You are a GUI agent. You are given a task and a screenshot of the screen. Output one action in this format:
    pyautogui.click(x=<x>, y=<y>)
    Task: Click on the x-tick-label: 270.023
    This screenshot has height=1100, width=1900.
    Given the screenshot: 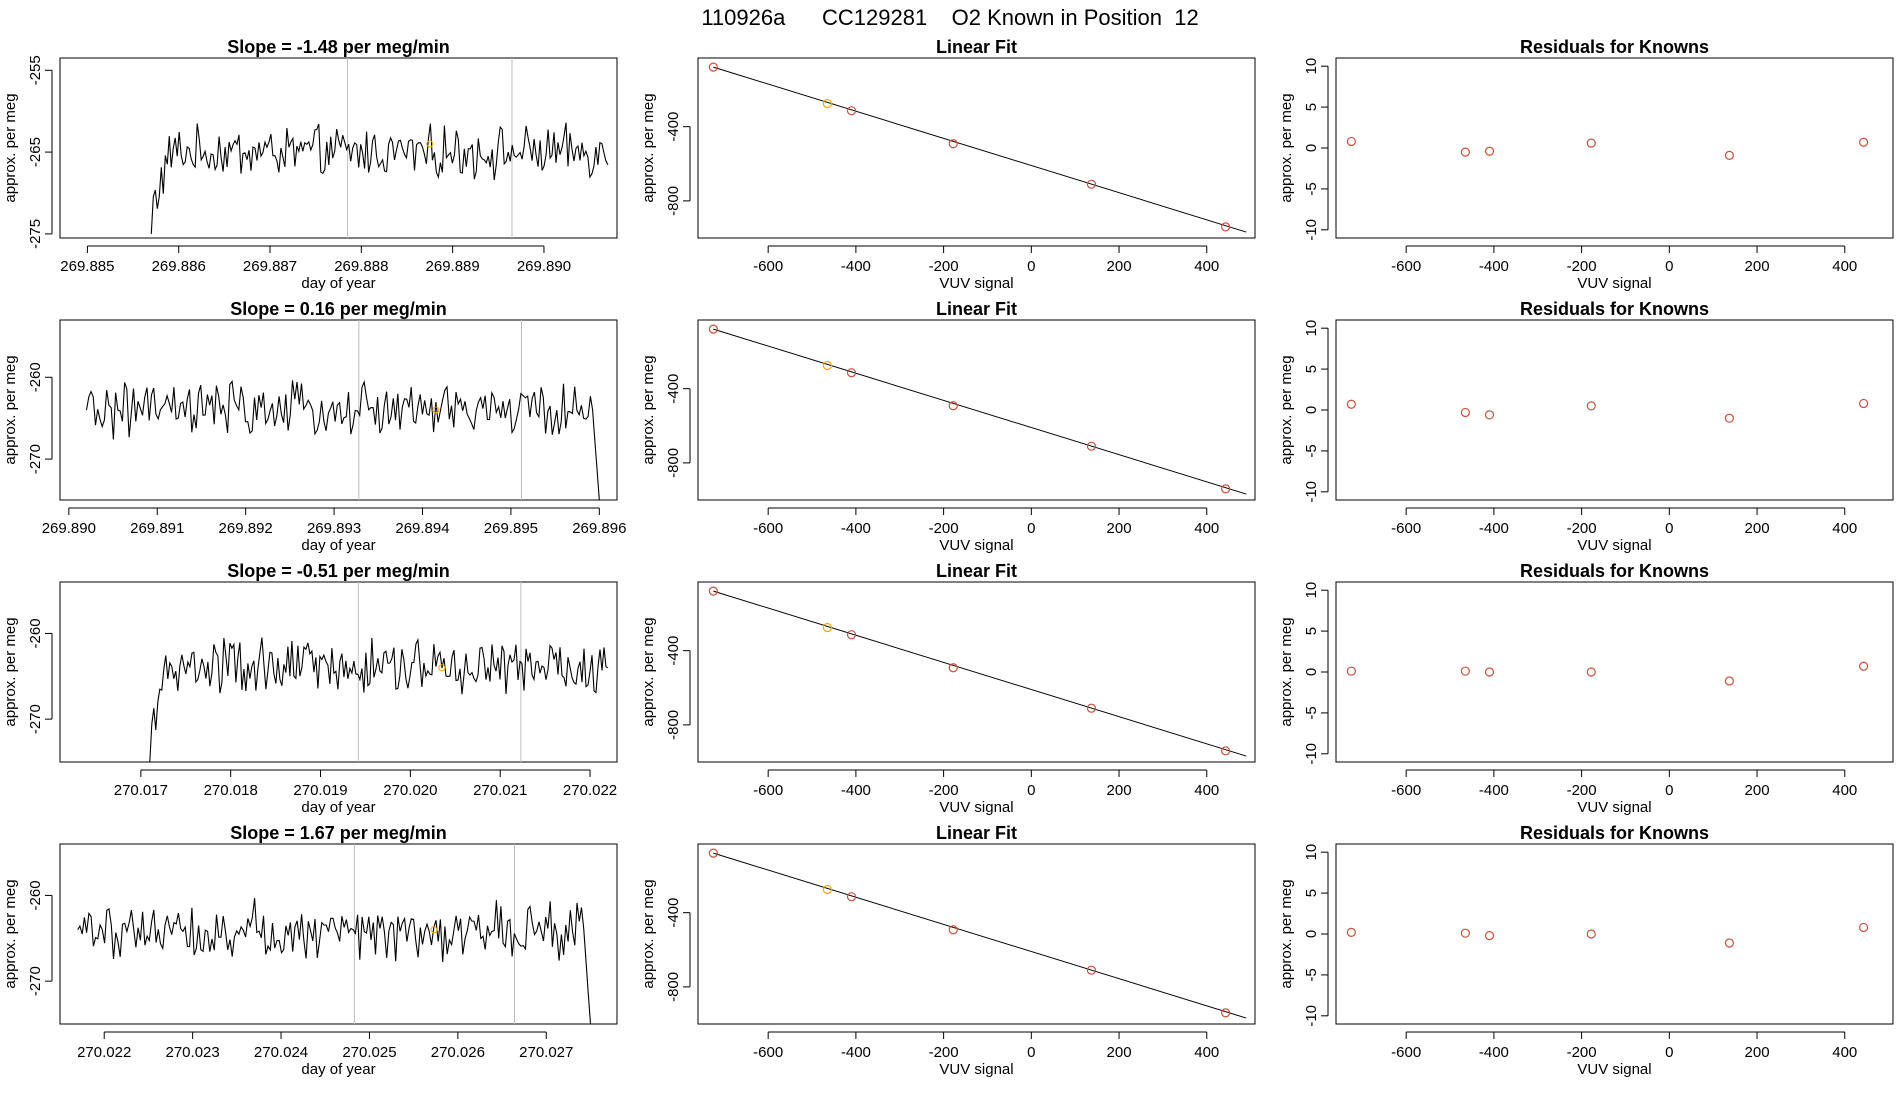 What is the action you would take?
    pyautogui.click(x=193, y=1052)
    